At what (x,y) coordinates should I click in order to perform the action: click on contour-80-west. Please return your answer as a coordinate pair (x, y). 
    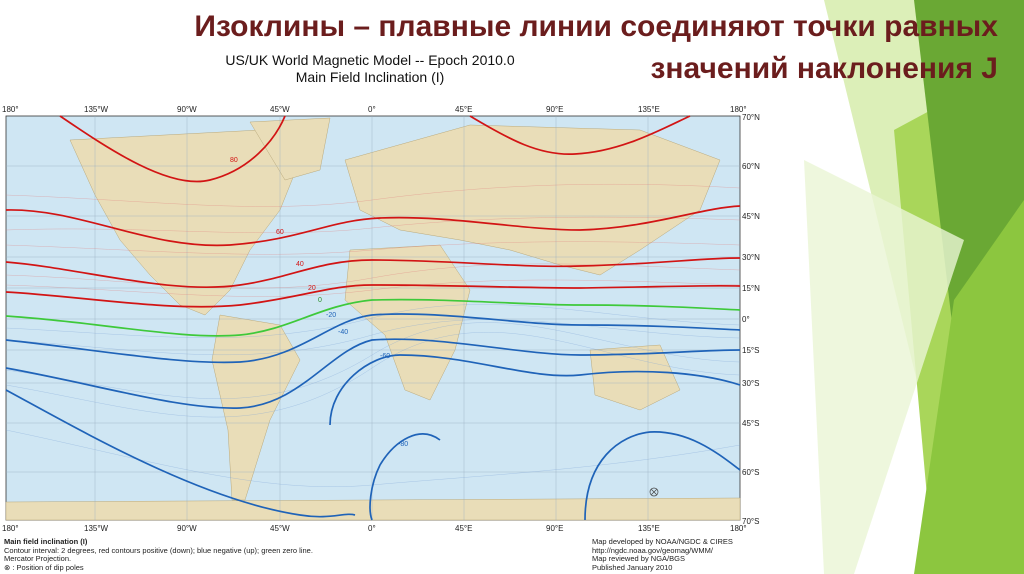
    Looking at the image, I should click on (172, 149).